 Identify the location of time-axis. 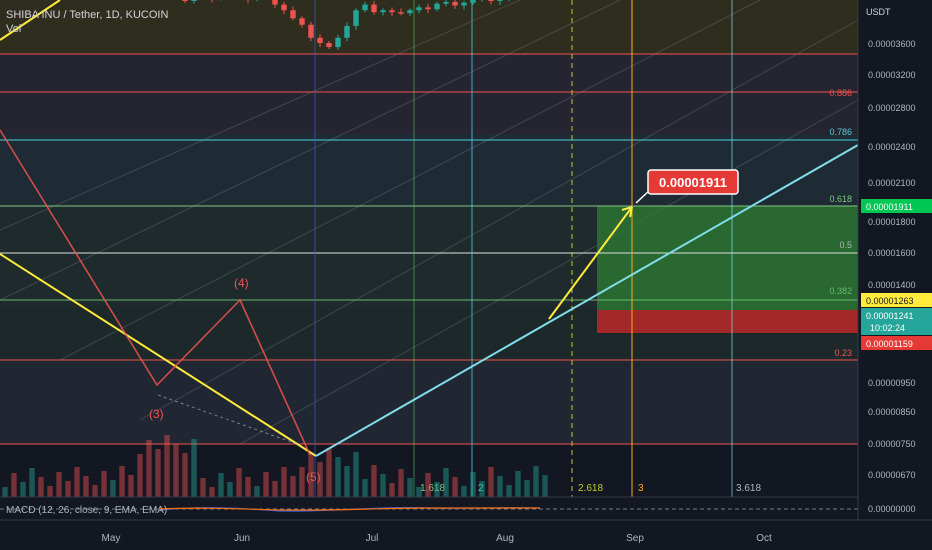
(466, 535).